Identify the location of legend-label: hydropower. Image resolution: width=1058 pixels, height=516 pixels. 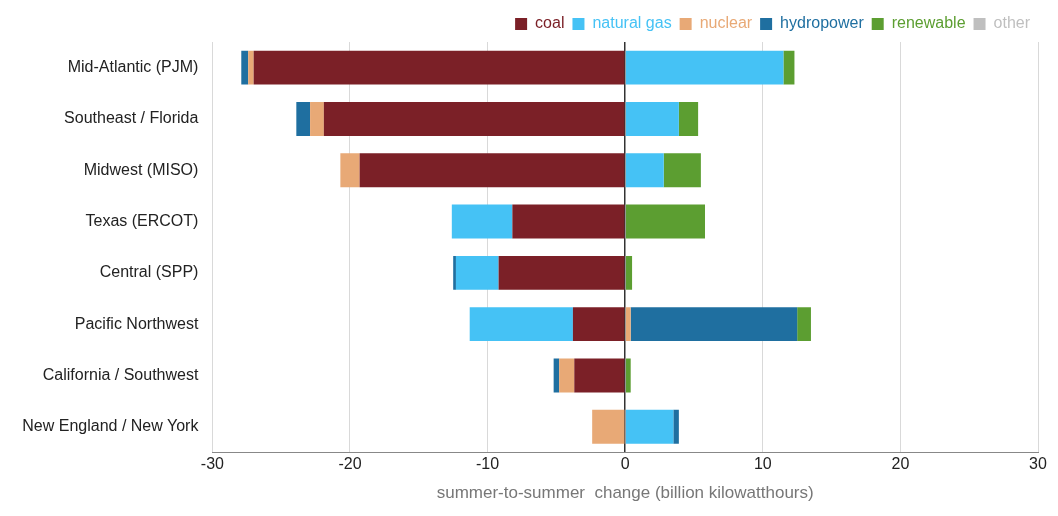
(822, 23).